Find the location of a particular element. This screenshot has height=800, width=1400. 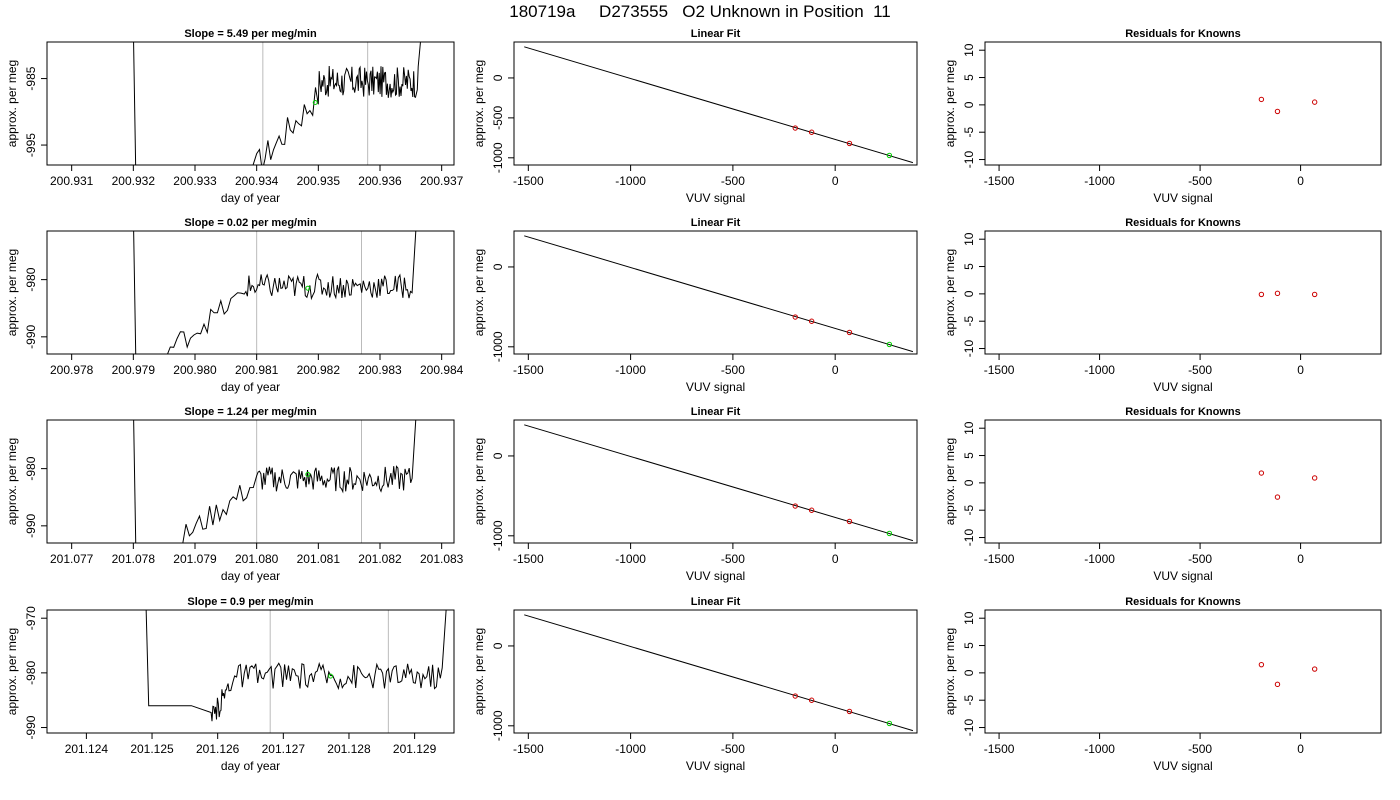

x-tick-label: 200.981 is located at coordinates (257, 370).